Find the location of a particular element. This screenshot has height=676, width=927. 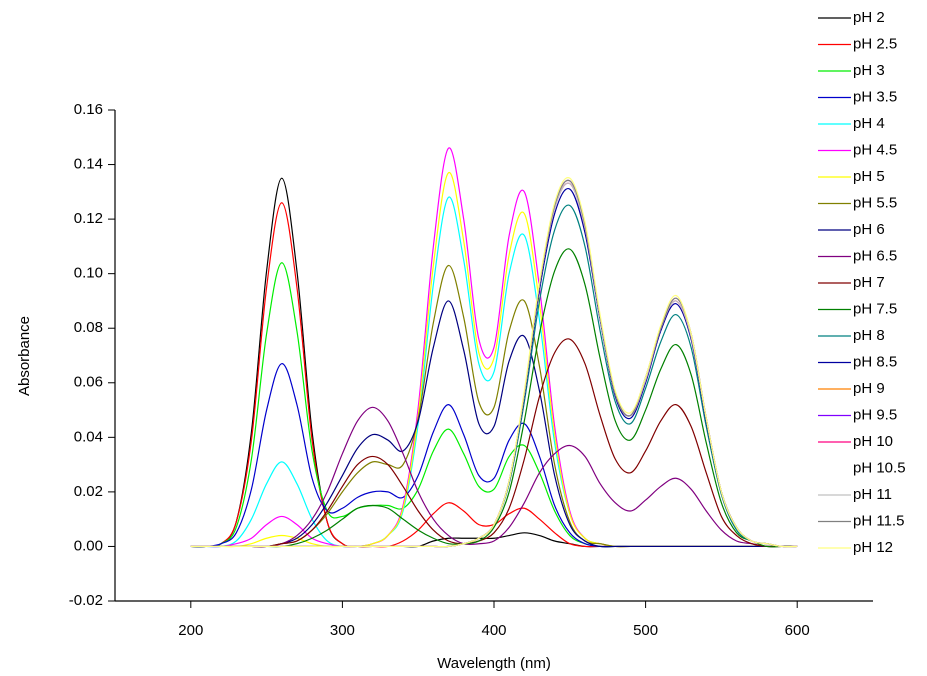

legend-label: pH 5.5 is located at coordinates (875, 202).